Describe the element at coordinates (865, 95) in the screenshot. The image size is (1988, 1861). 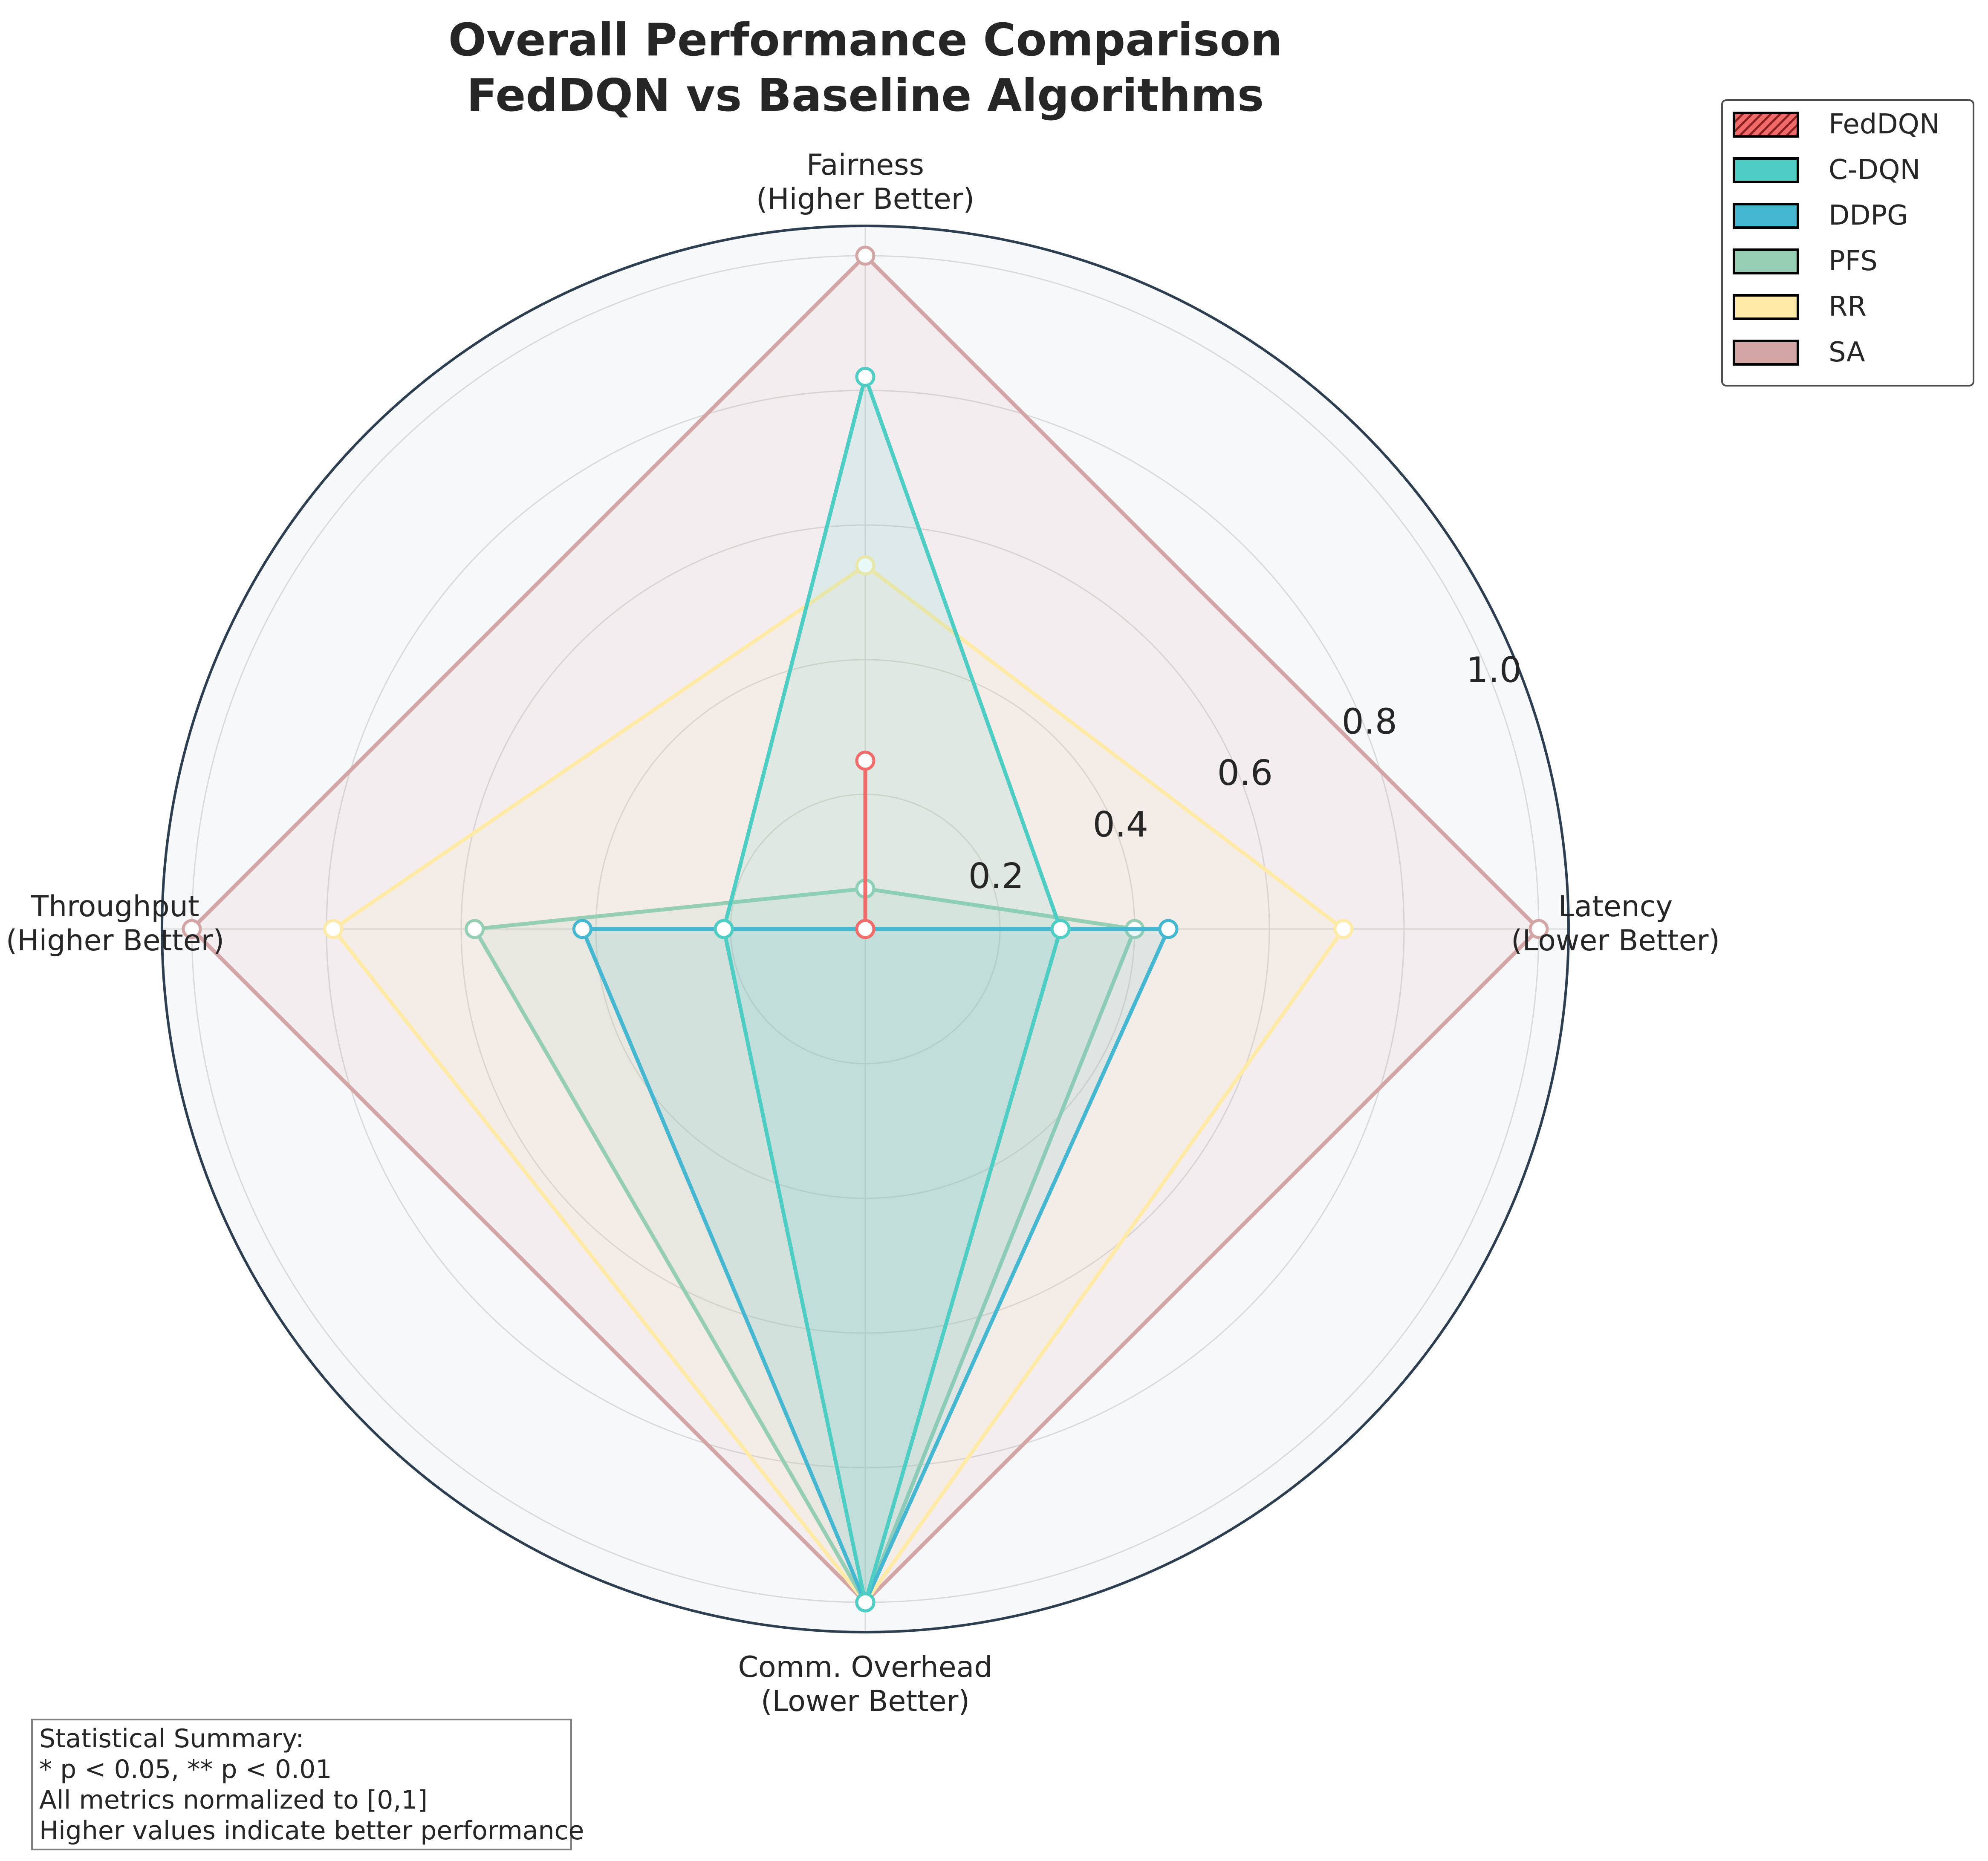
I see `chart-title-line-2: FedDQN vs Baseline Algorithms` at that location.